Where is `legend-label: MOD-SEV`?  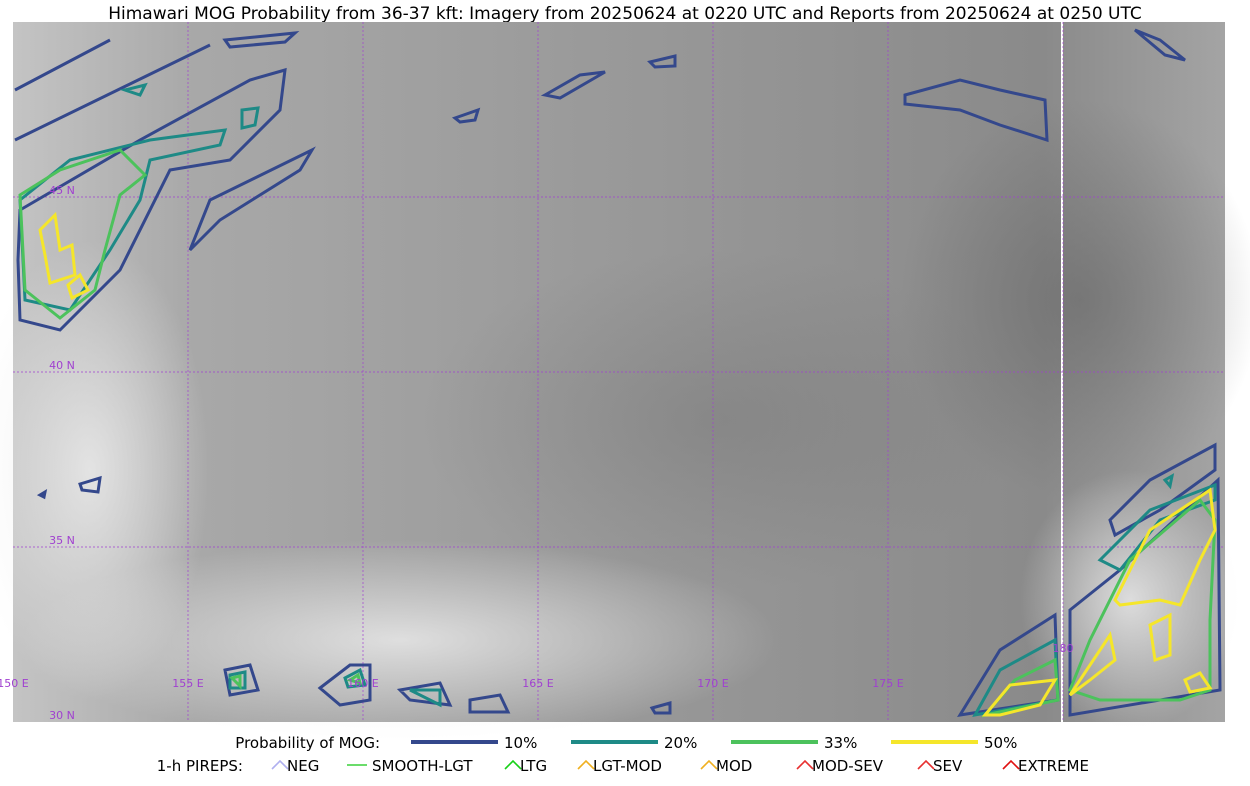
legend-label: MOD-SEV is located at coordinates (848, 766).